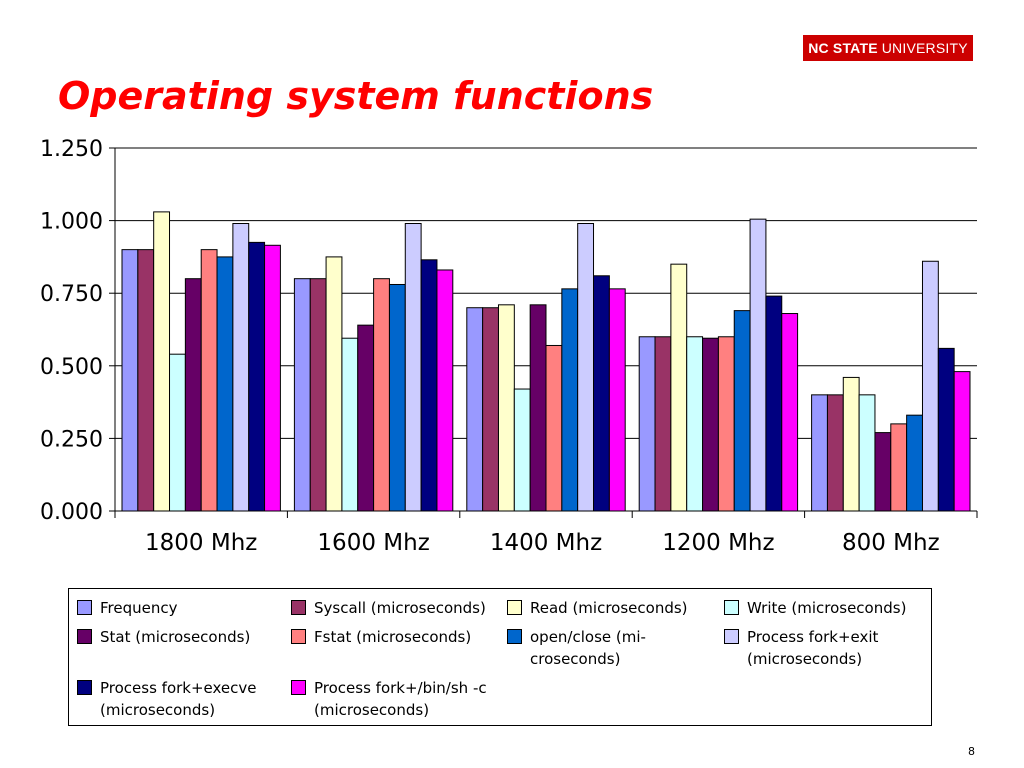 The height and width of the screenshot is (768, 1024). Describe the element at coordinates (588, 648) in the screenshot. I see `legend-label: open/close (mi-croseconds)` at that location.